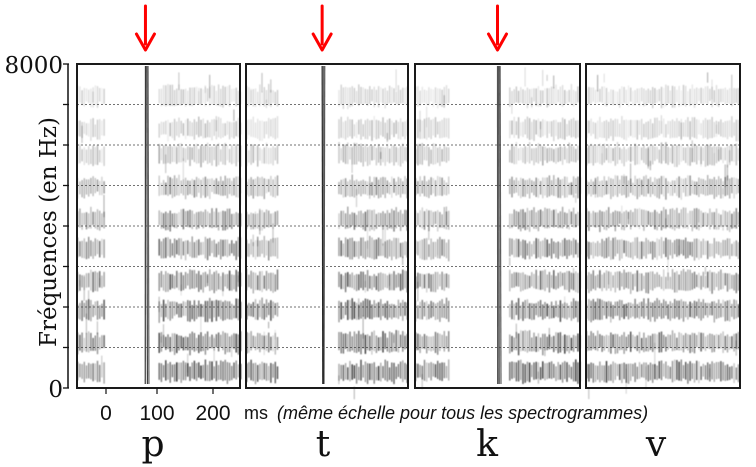  Describe the element at coordinates (497, 28) in the screenshot. I see `burst-arrow-k` at that location.